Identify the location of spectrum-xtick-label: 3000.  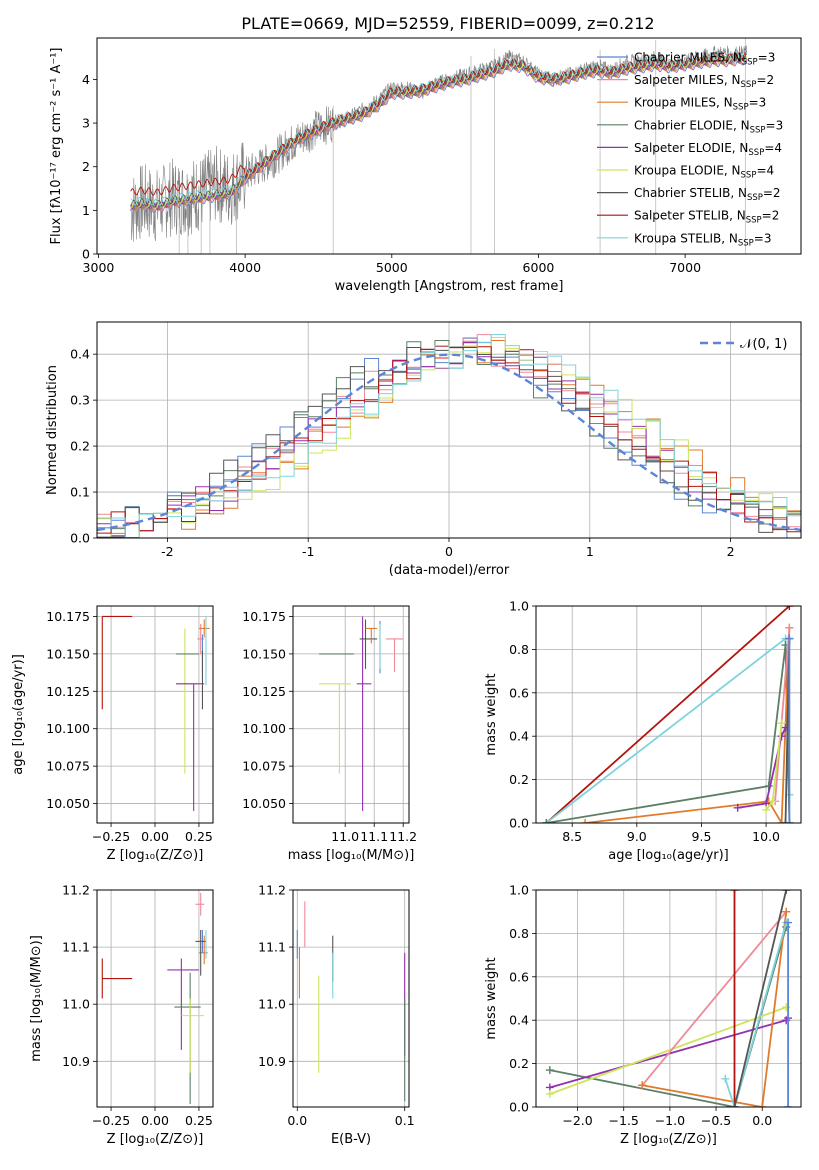
(99, 267).